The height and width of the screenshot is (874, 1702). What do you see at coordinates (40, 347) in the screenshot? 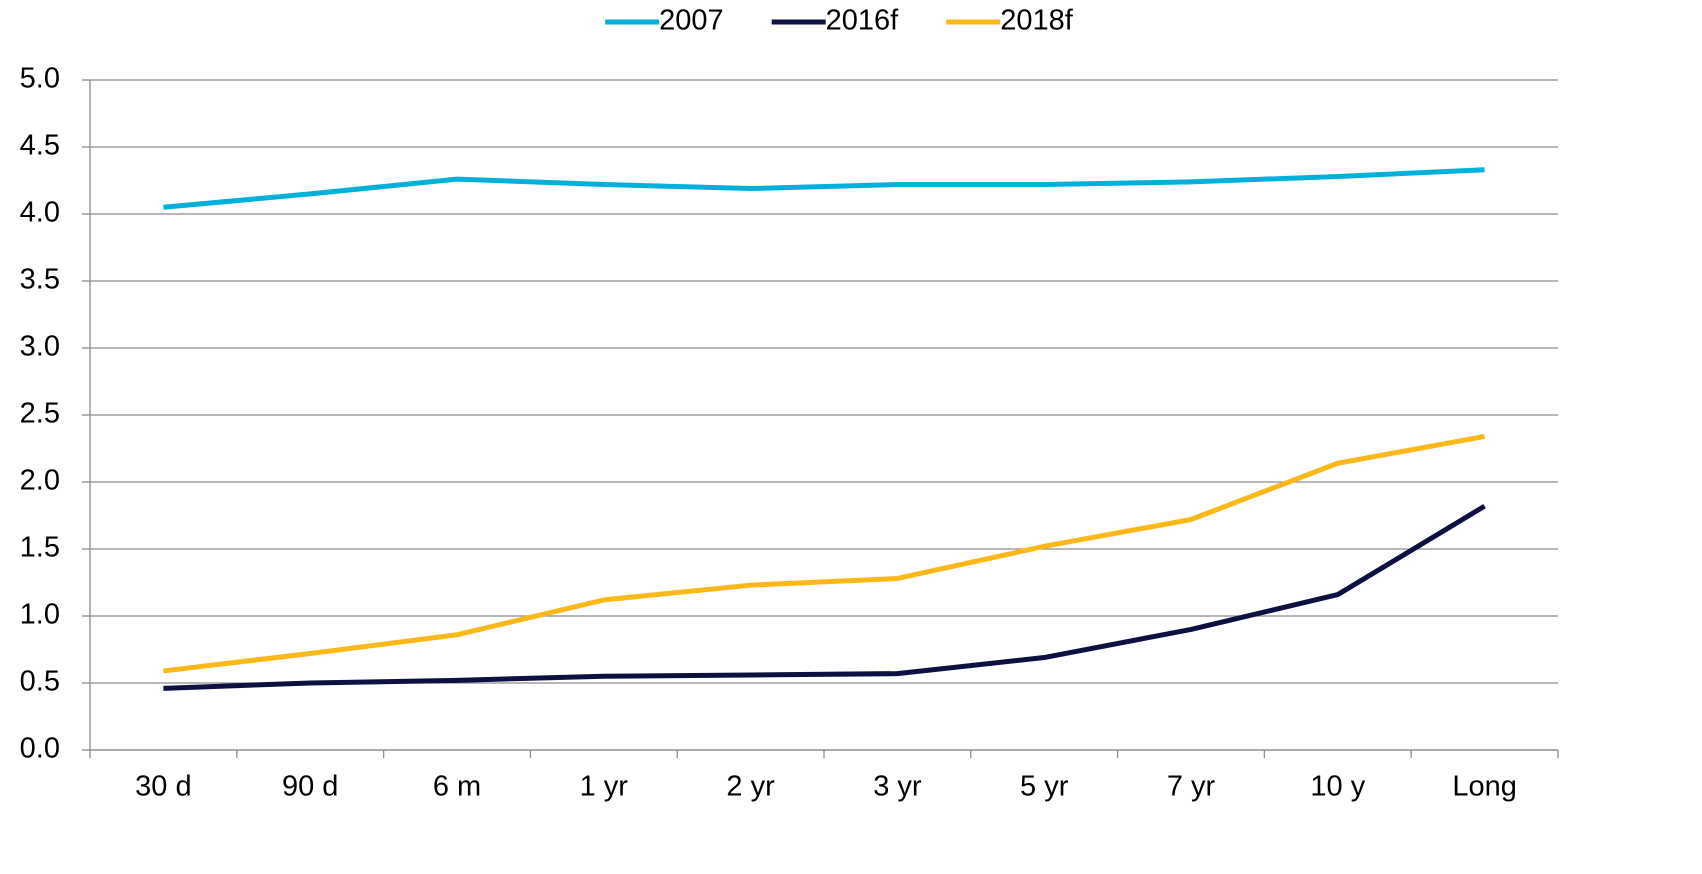
I see `y-tick-label: 3.0` at bounding box center [40, 347].